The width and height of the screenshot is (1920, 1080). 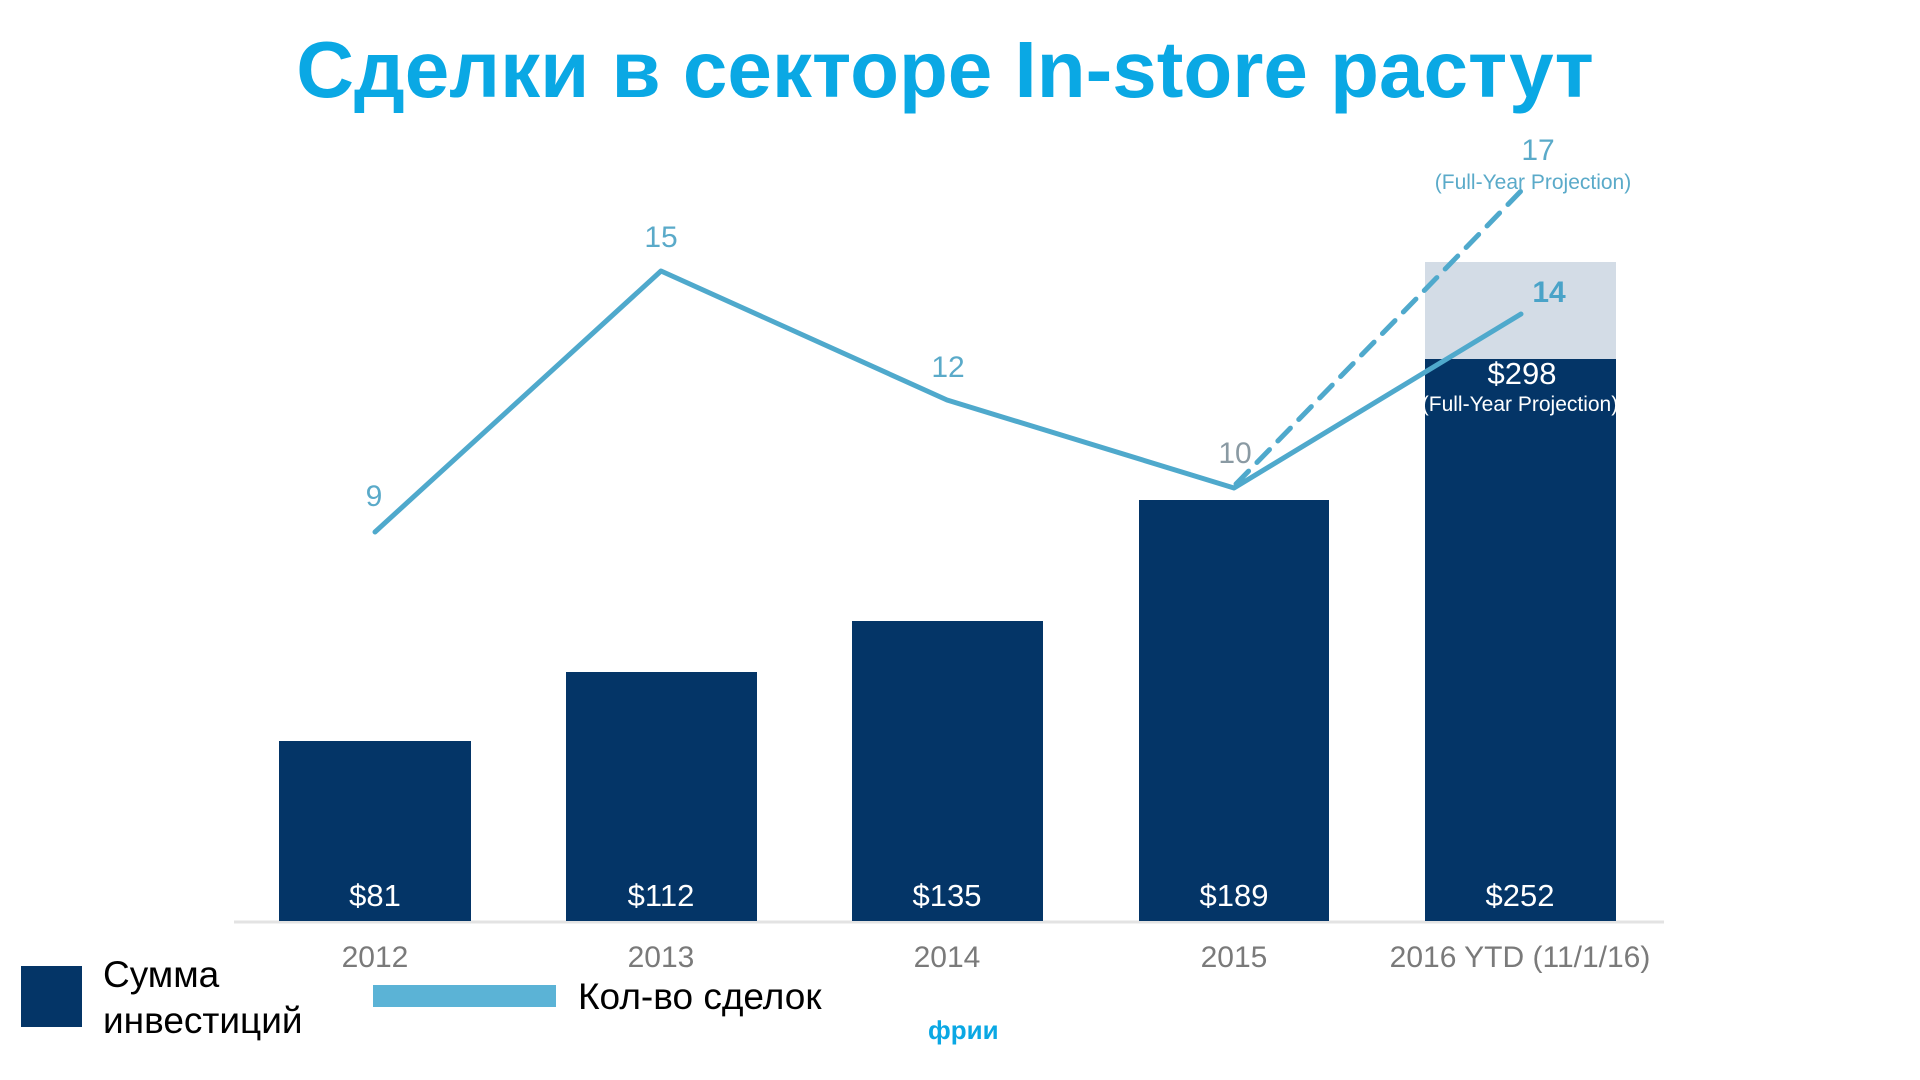 I want to click on brand-logo: фрии, so click(x=963, y=1030).